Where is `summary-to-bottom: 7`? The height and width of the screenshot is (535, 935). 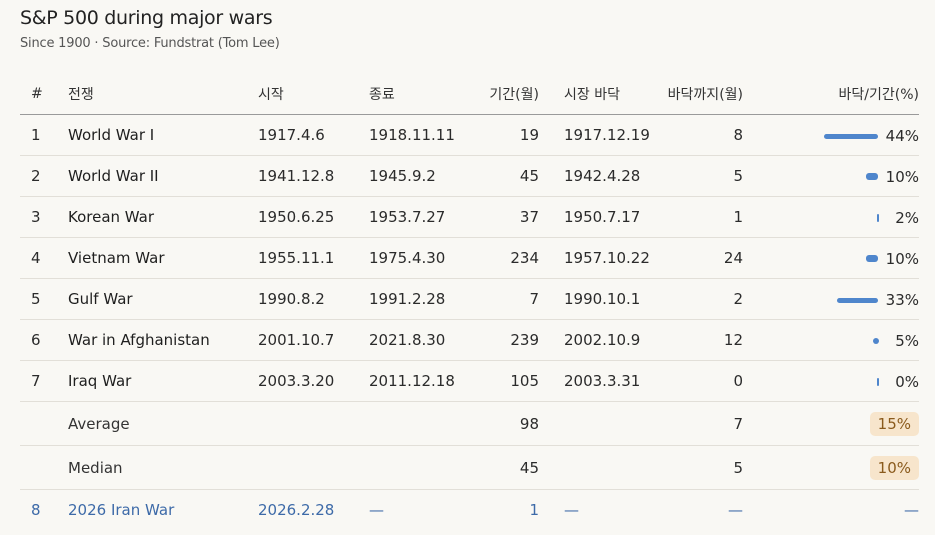
summary-to-bottom: 7 is located at coordinates (696, 423).